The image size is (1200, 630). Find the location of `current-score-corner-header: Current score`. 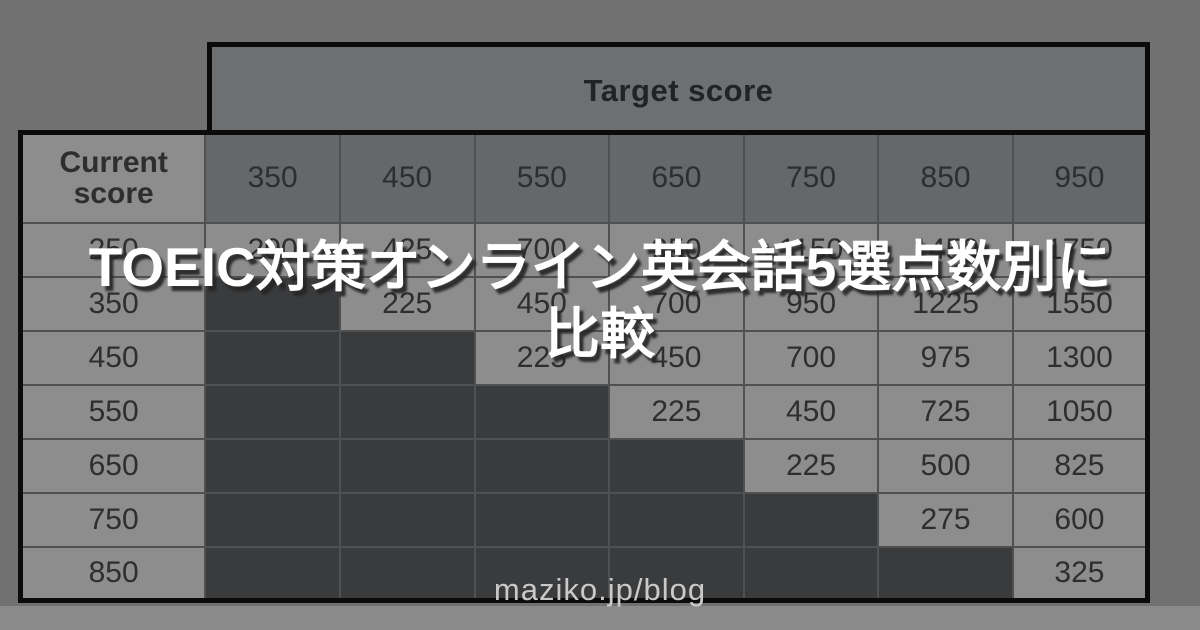

current-score-corner-header: Current score is located at coordinates (113, 177).